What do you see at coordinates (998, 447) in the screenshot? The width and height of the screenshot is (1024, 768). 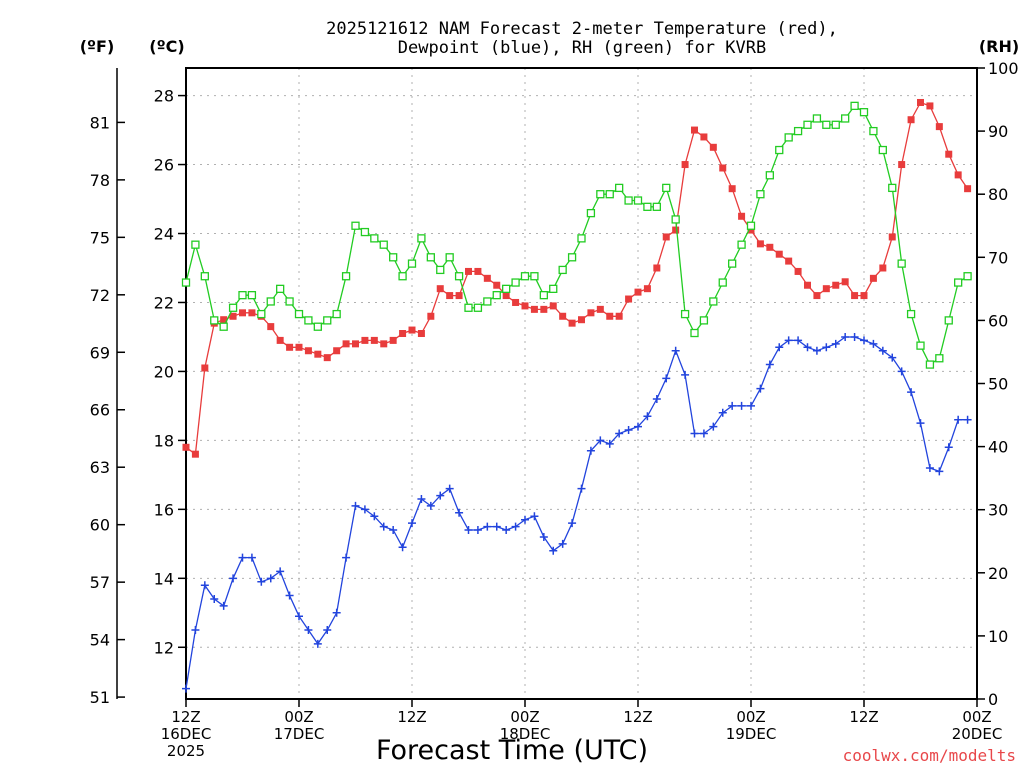 I see `rh-tick-label: 40` at bounding box center [998, 447].